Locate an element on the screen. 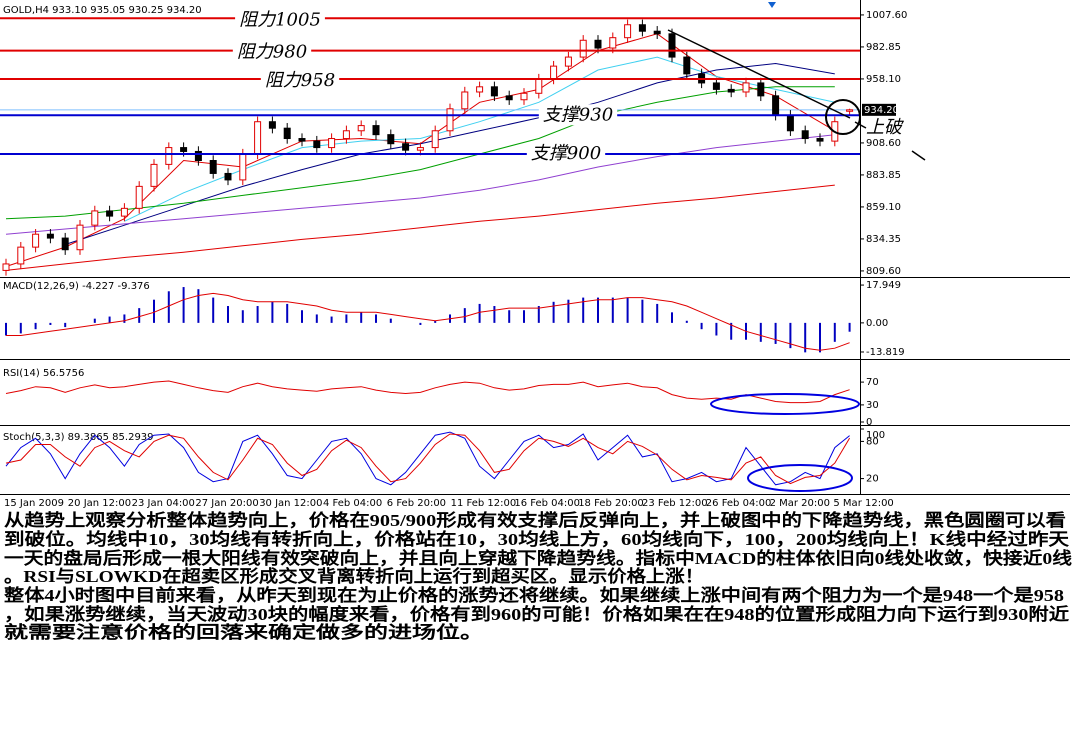 This screenshot has height=754, width=1090. breakout-arrow is located at coordinates (860, 125).